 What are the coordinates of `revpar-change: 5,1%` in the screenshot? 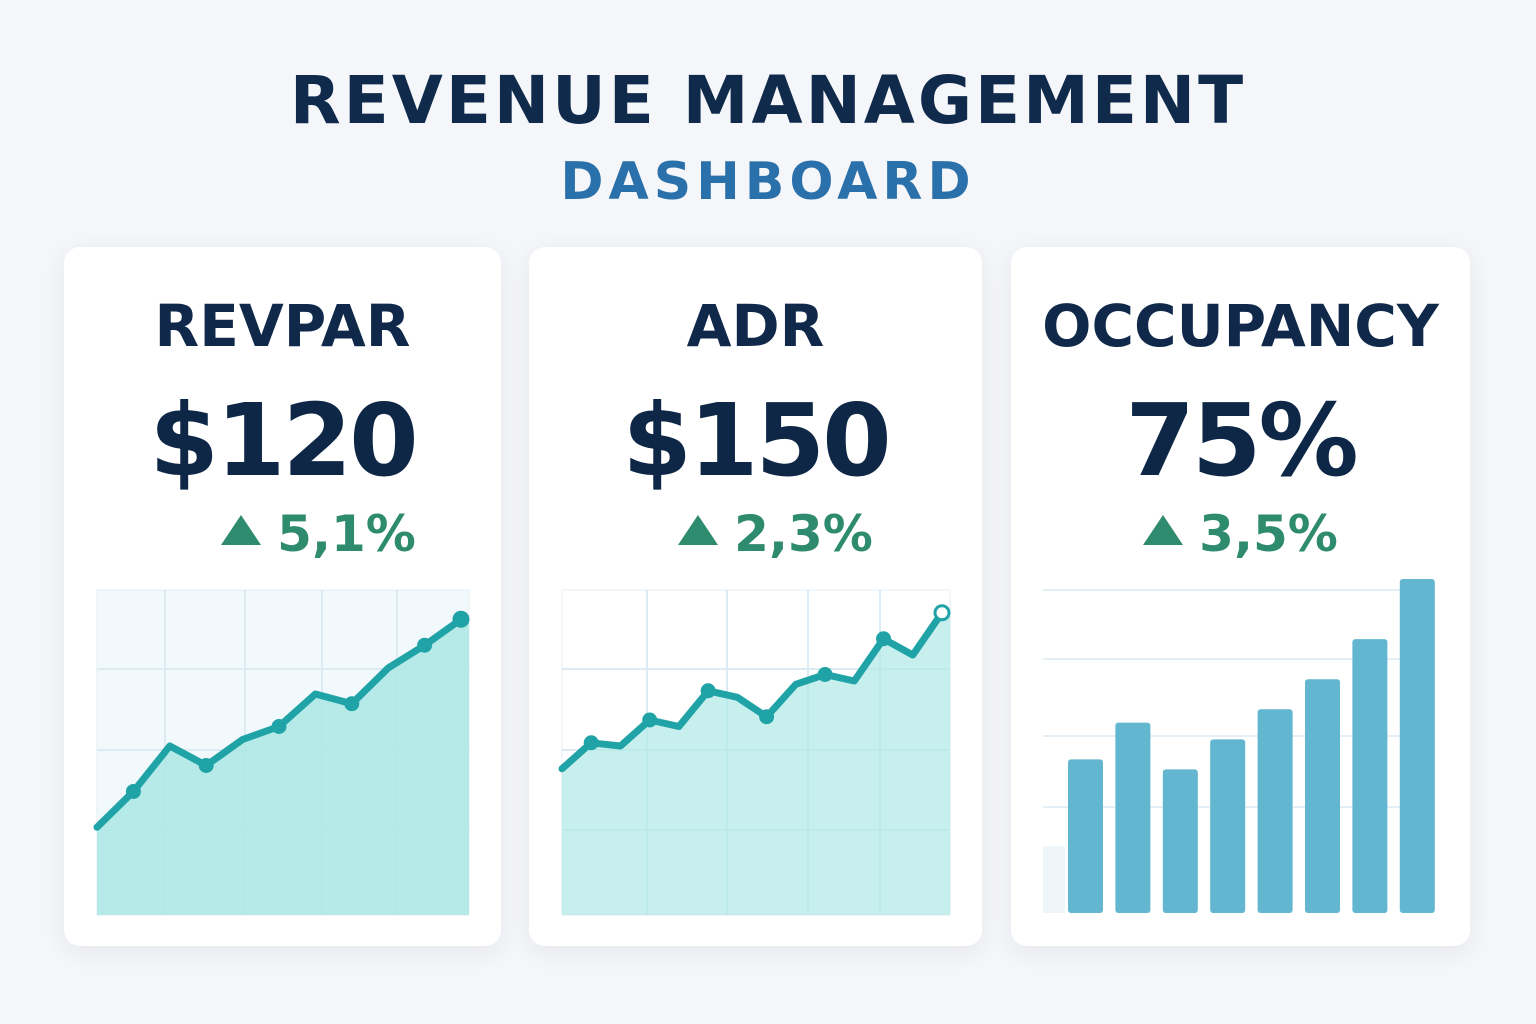 It's located at (318, 534).